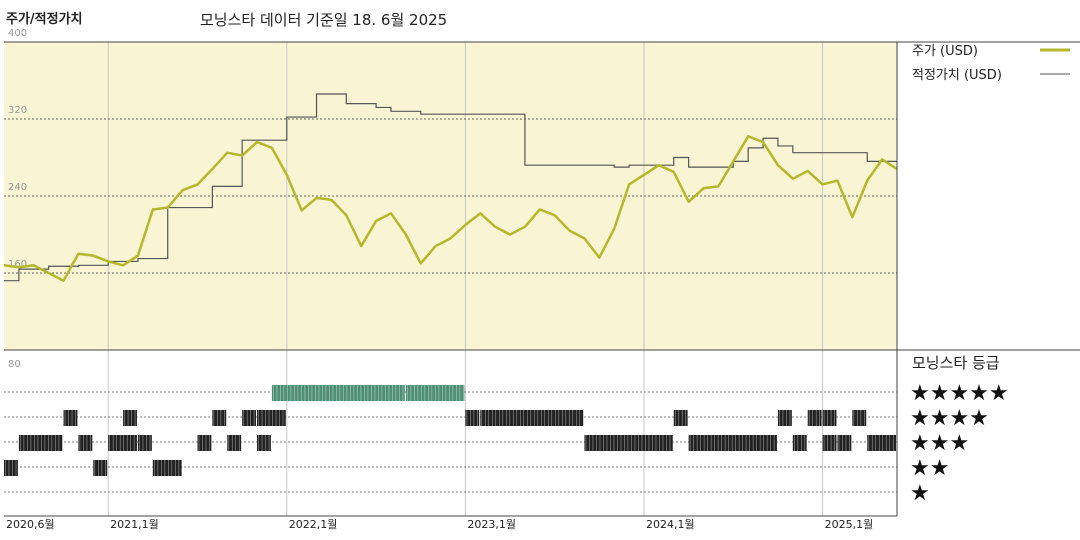  What do you see at coordinates (929, 468) in the screenshot?
I see `rating-legend-2-stars: ★★` at bounding box center [929, 468].